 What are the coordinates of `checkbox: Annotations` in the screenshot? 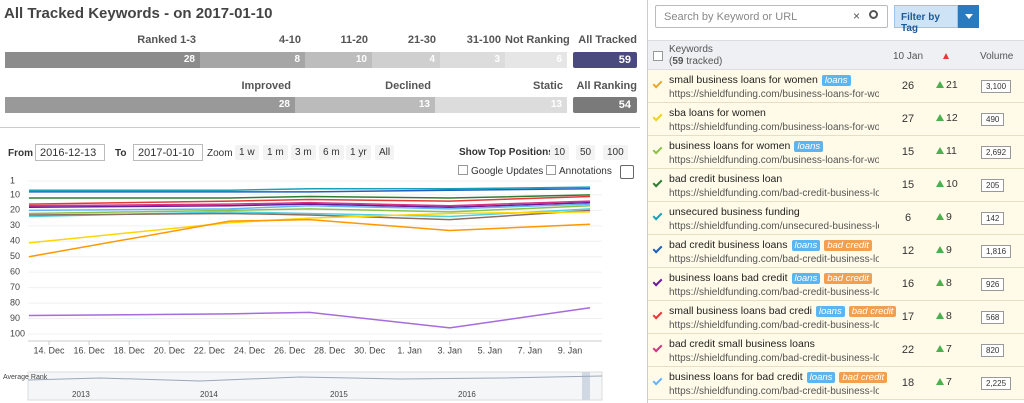 It's located at (579, 171).